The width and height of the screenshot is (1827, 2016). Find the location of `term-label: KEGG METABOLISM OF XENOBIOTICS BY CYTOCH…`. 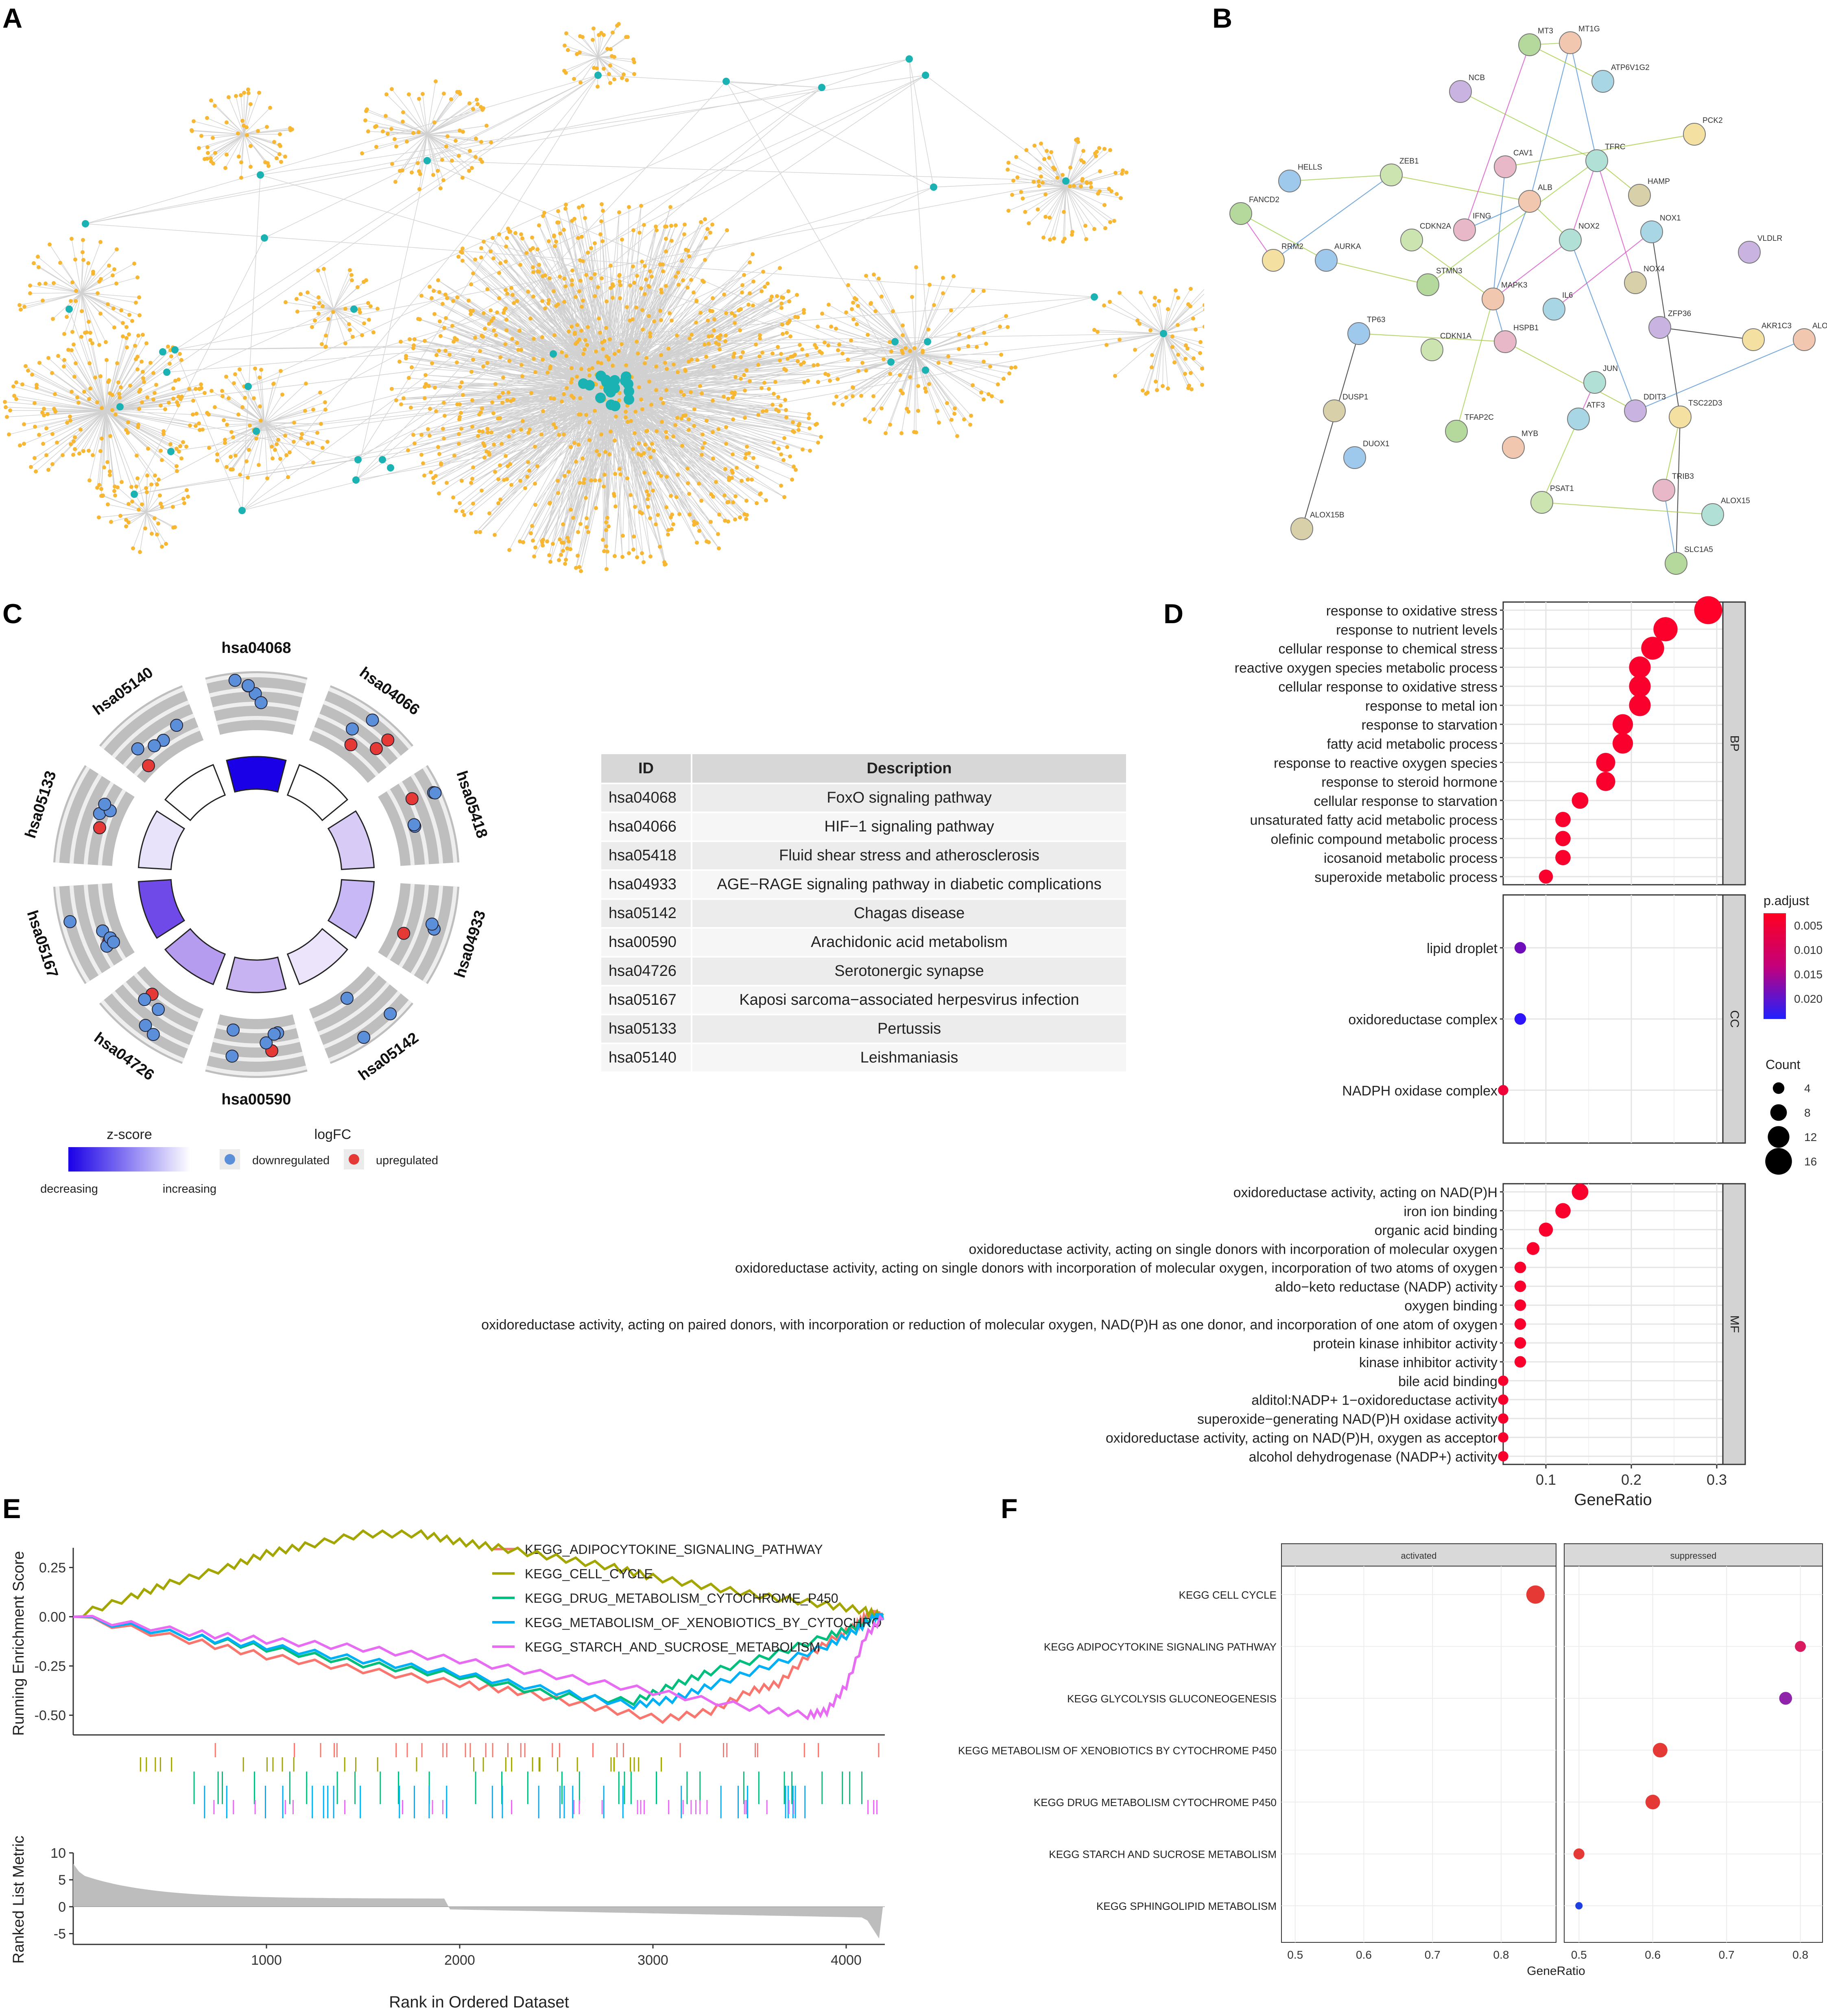

term-label: KEGG METABOLISM OF XENOBIOTICS BY CYTOCH… is located at coordinates (1118, 1751).